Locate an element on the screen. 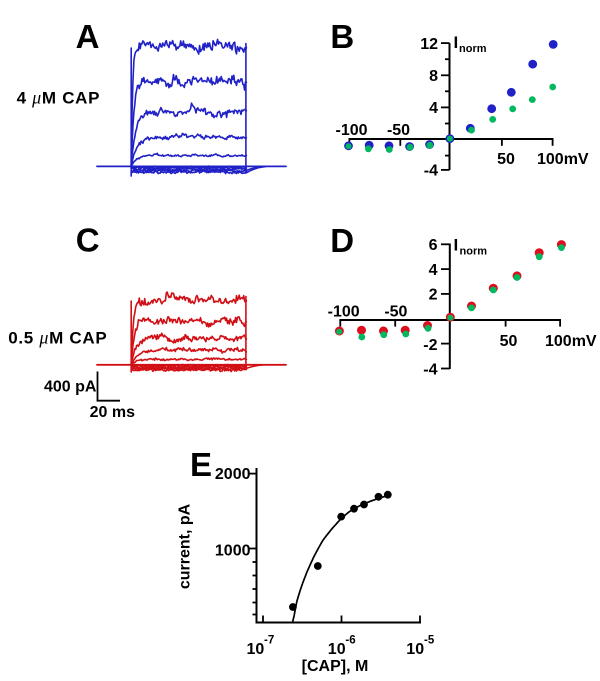 The image size is (600, 681). svg-text: 6 is located at coordinates (433, 245).